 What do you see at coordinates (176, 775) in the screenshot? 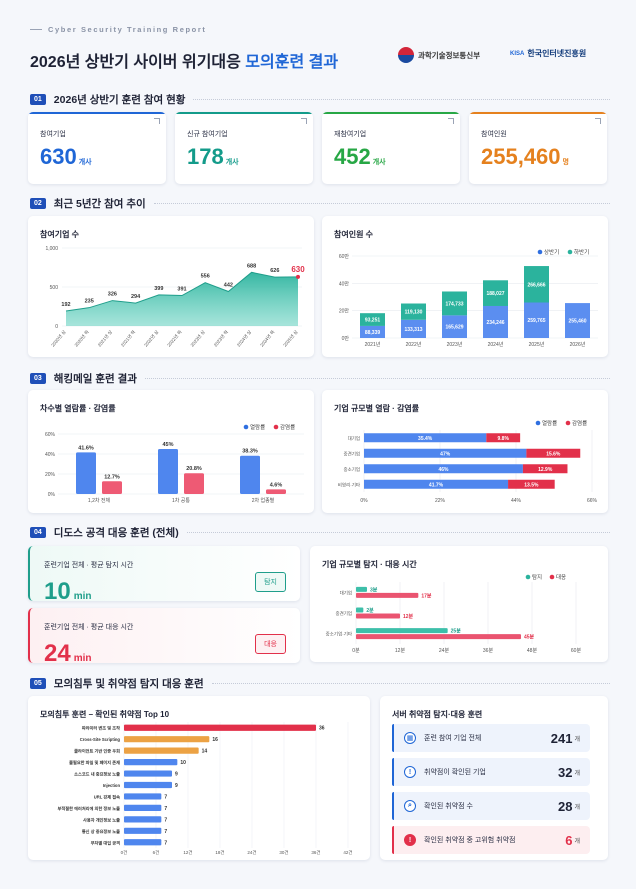
I see `bar-value-label: 9` at bounding box center [176, 775].